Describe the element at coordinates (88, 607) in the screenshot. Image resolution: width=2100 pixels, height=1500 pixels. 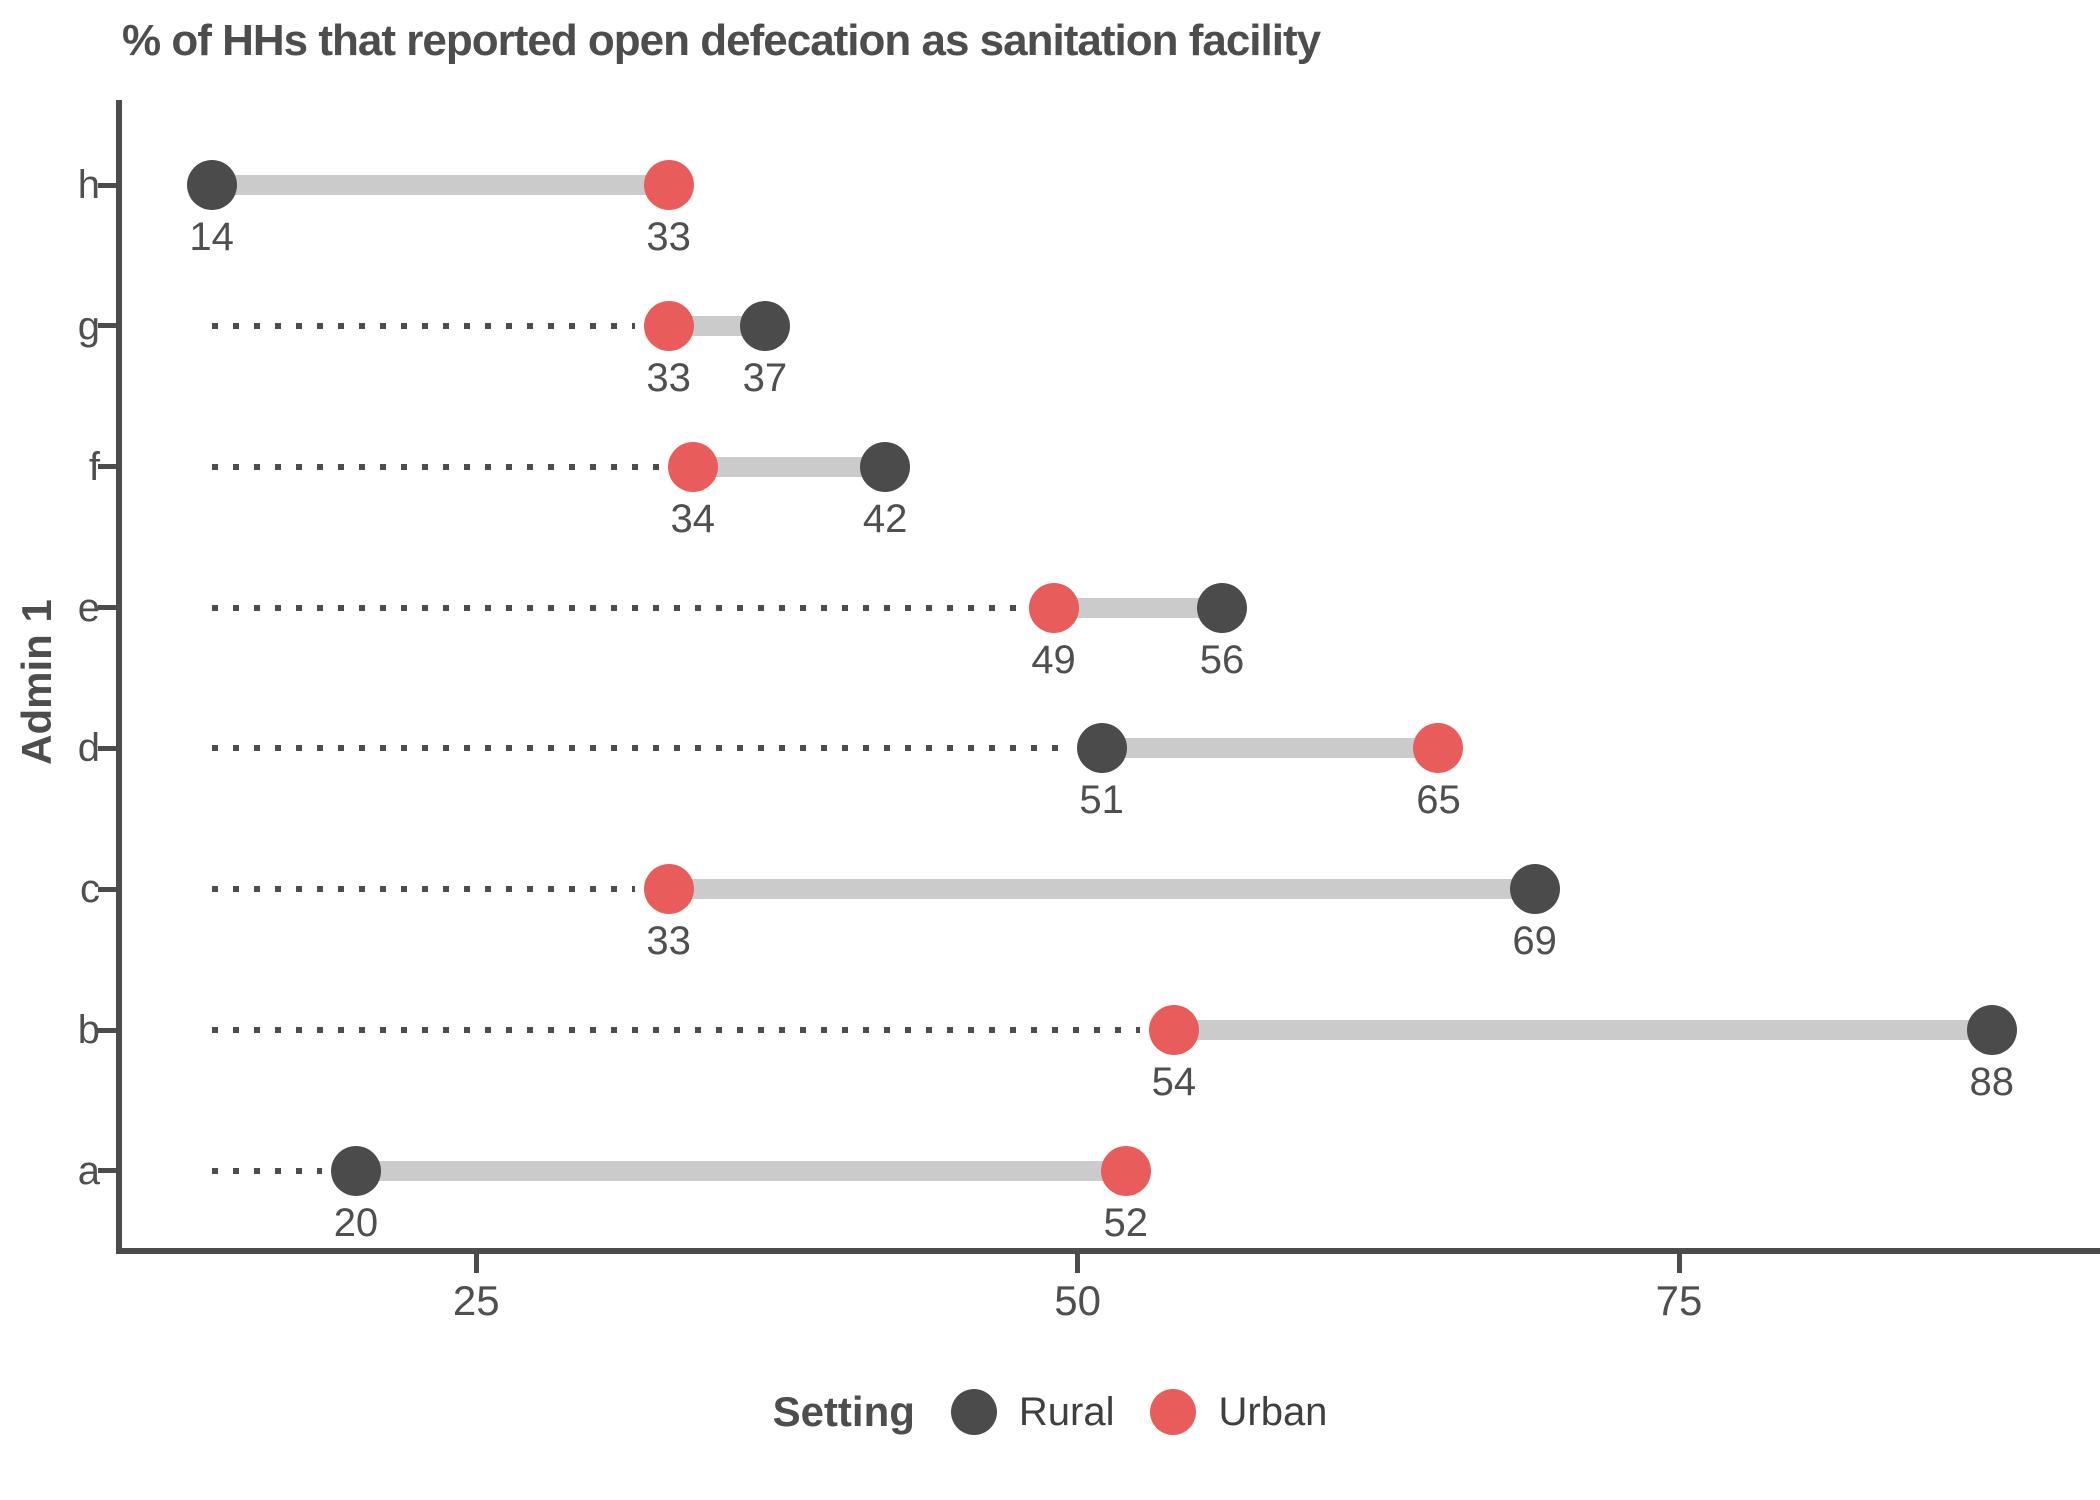
I see `y-axis-category-label: e` at that location.